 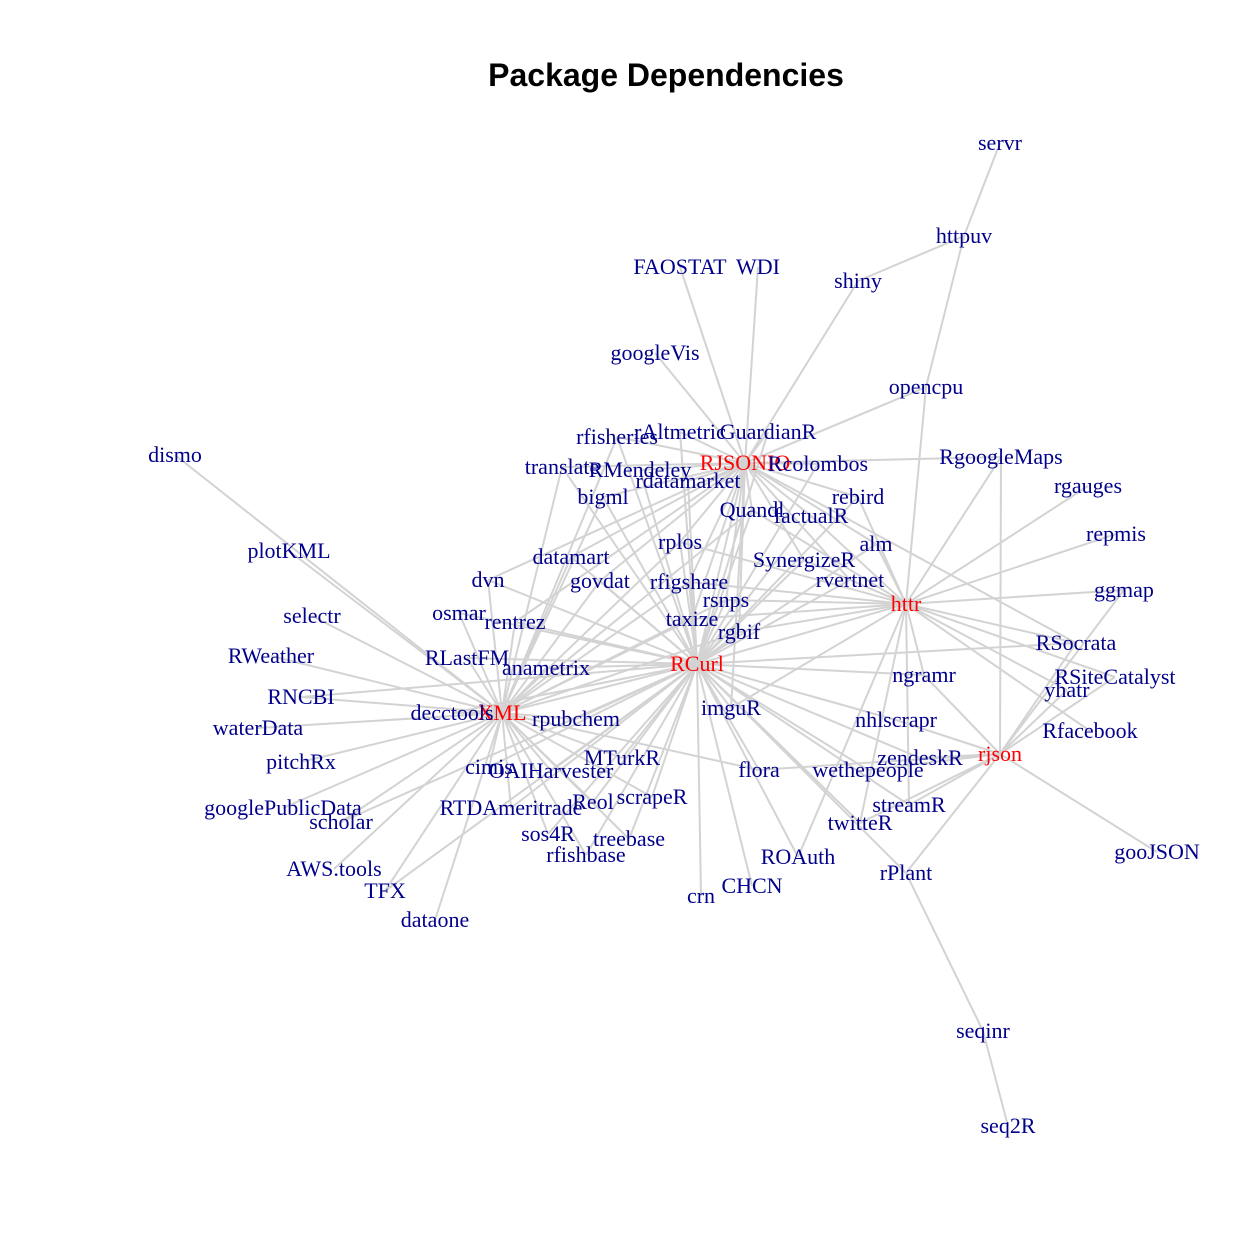 I want to click on node-rlastfm: RLastFM, so click(x=467, y=657).